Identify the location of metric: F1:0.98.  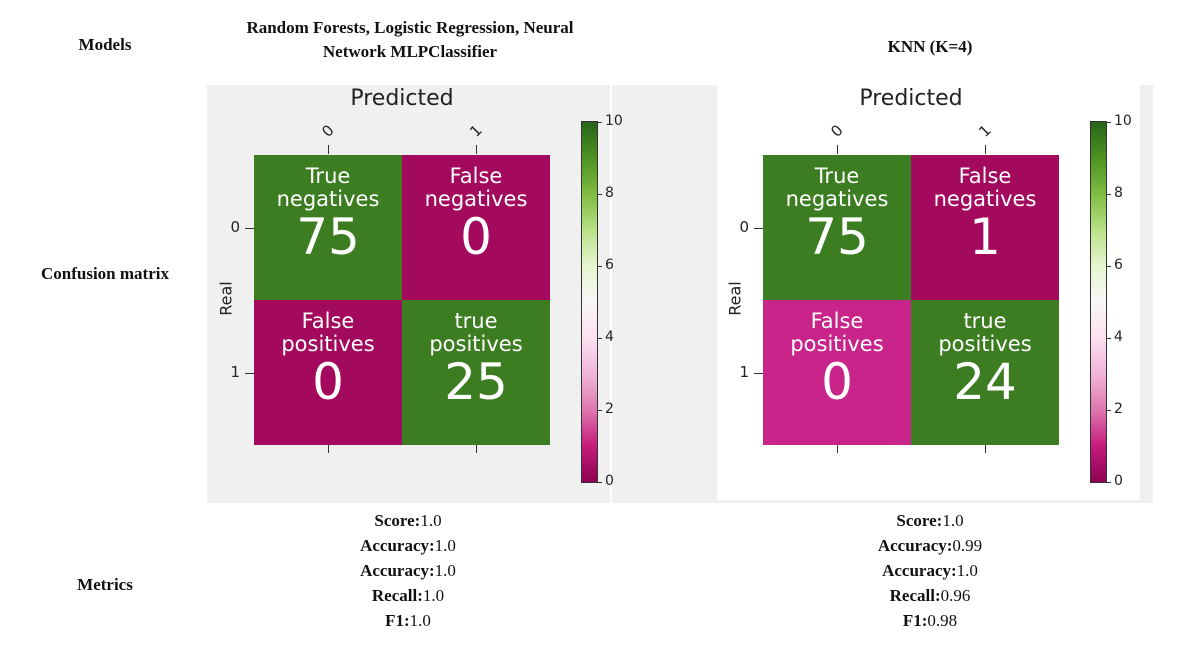
(930, 620).